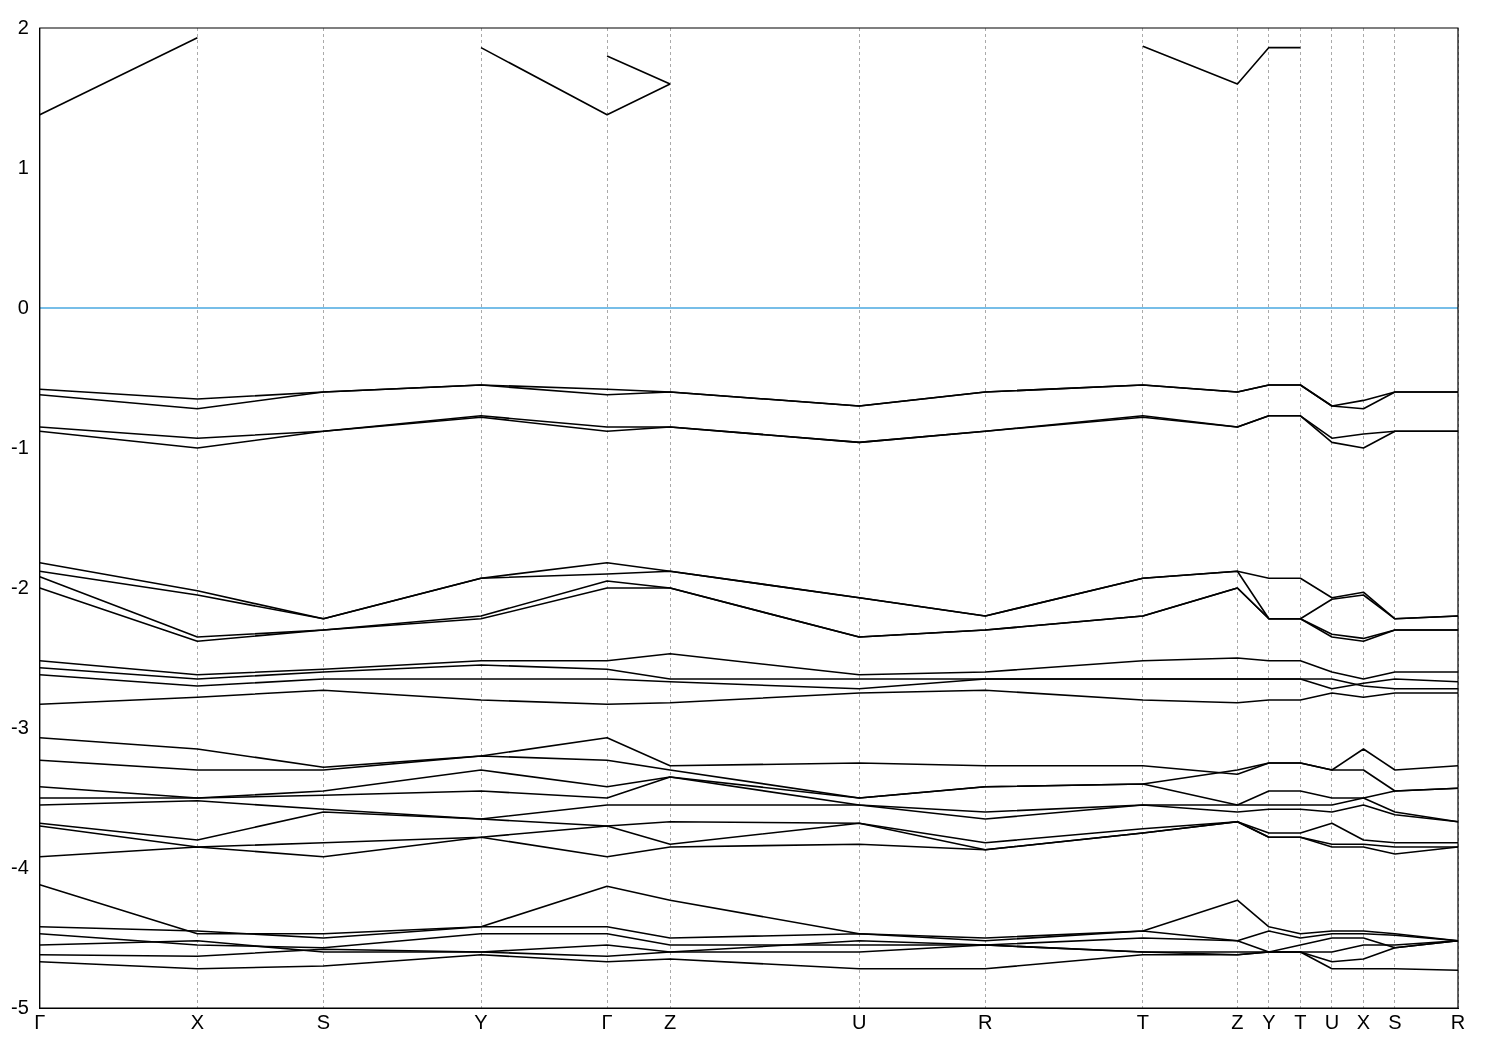 The image size is (1500, 1050). Describe the element at coordinates (19, 866) in the screenshot. I see `y-tick-label: -4` at that location.